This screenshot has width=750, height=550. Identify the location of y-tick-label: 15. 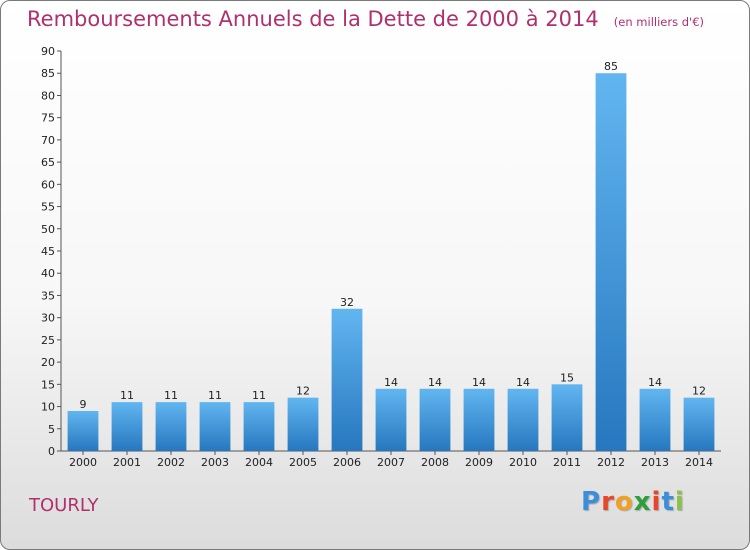
(48, 384).